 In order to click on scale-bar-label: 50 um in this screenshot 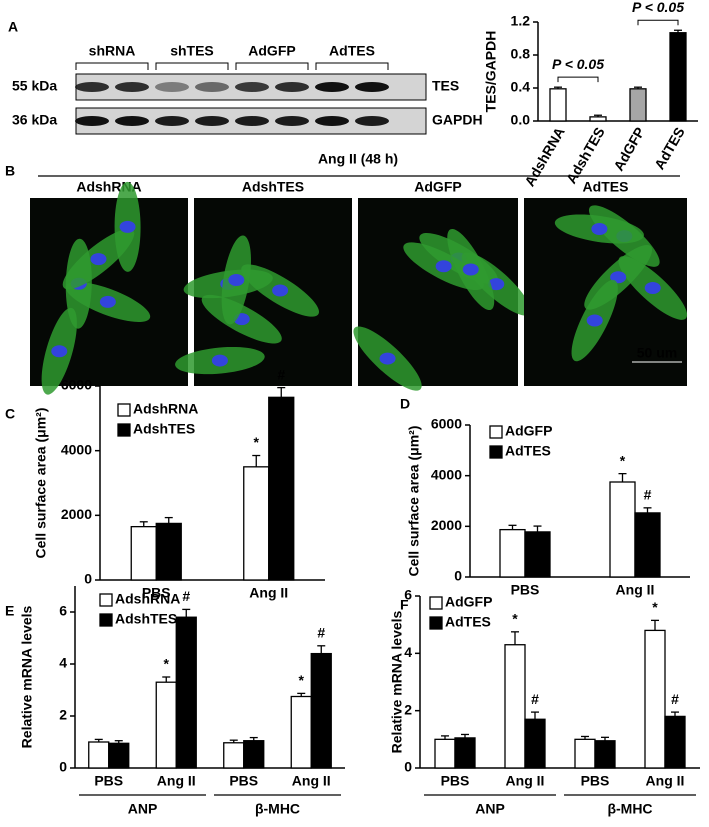, I will do `click(657, 353)`.